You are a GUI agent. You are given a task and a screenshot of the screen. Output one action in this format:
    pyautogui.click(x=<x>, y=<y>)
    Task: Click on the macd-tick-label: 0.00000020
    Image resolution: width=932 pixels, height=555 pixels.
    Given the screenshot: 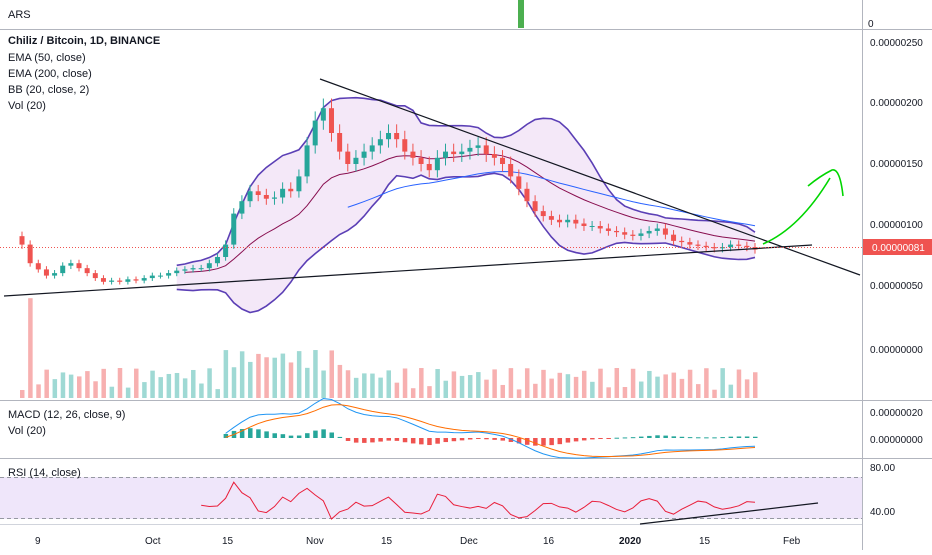 What is the action you would take?
    pyautogui.click(x=896, y=413)
    